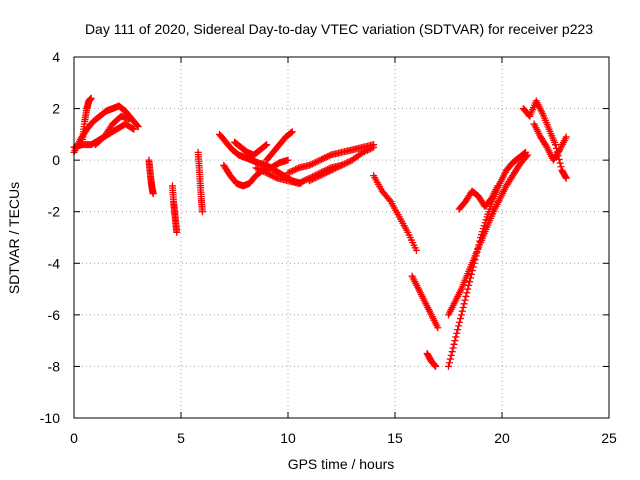  What do you see at coordinates (395, 438) in the screenshot?
I see `x-tick-label: 15` at bounding box center [395, 438].